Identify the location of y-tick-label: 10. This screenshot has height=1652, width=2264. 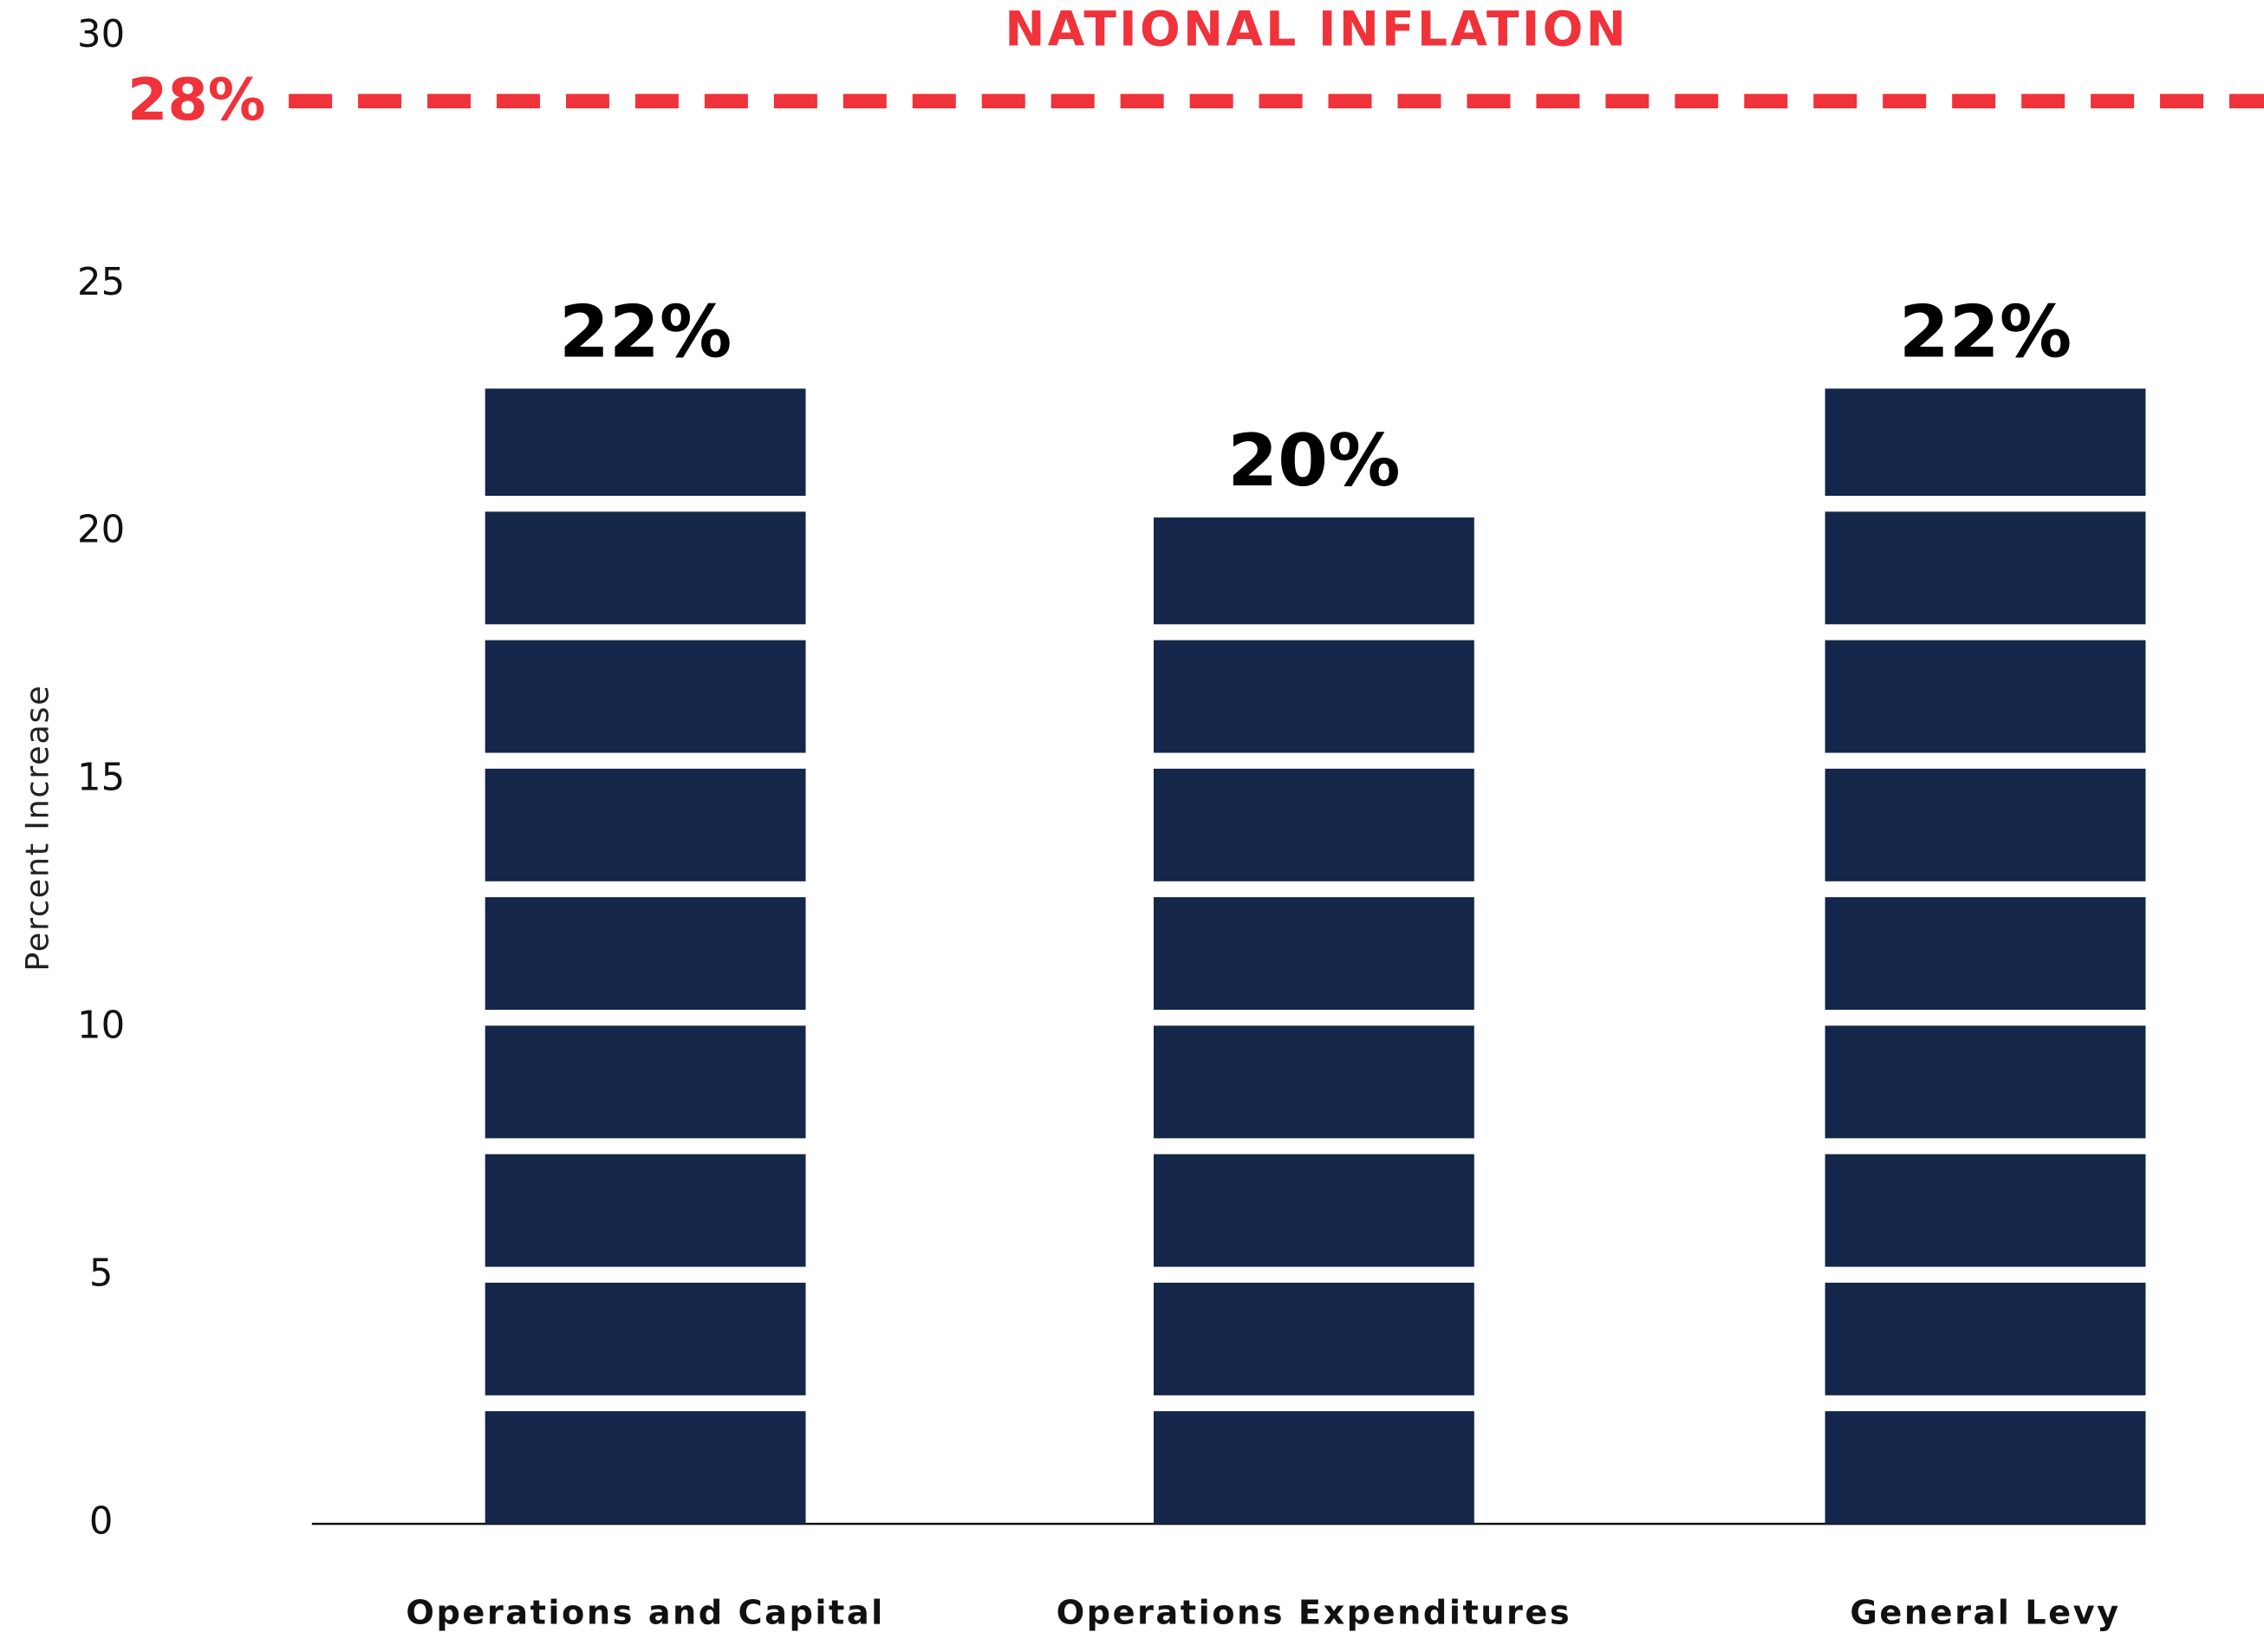
(101, 1026).